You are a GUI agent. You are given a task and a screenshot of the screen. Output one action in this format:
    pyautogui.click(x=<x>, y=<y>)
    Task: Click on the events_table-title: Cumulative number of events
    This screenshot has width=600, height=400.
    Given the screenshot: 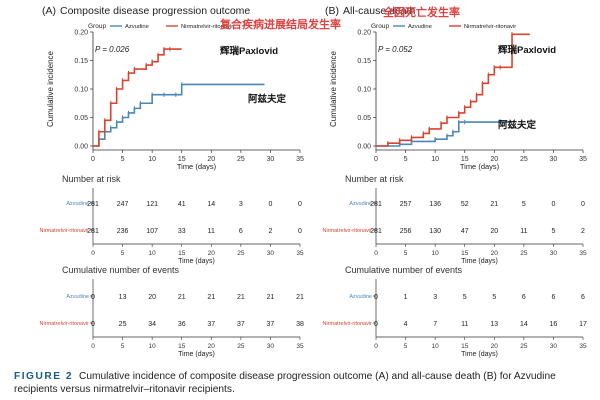 What is the action you would take?
    pyautogui.click(x=121, y=270)
    